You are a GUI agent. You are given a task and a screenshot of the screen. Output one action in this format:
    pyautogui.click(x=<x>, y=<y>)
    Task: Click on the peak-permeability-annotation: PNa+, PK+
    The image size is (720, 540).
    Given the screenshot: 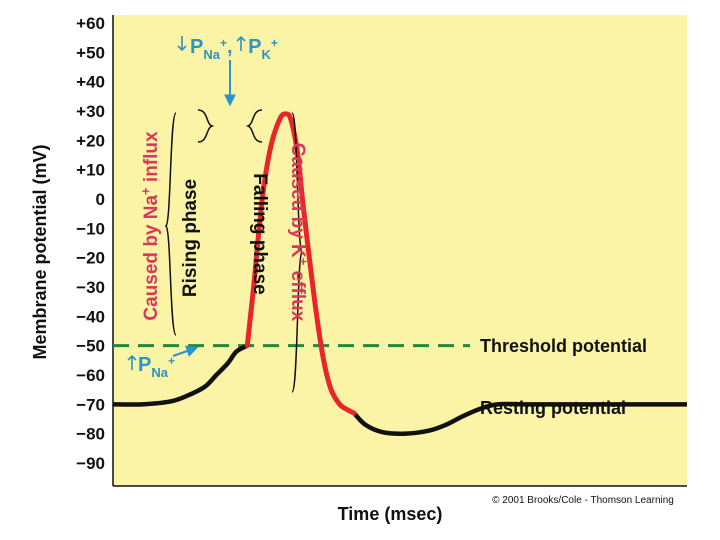 What is the action you would take?
    pyautogui.click(x=227, y=71)
    